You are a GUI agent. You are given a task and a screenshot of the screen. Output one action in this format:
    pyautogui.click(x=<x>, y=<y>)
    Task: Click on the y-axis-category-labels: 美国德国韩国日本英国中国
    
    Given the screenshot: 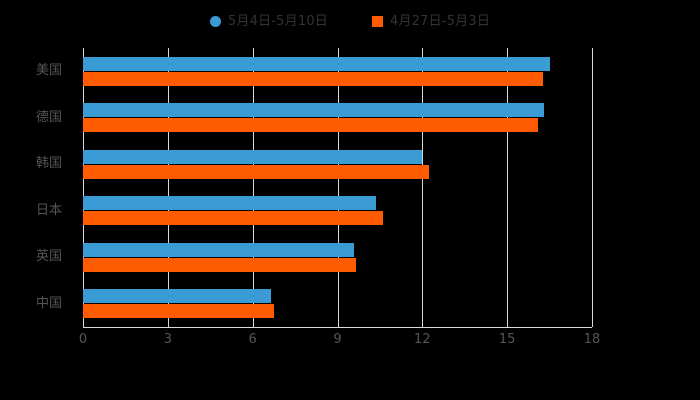 What is the action you would take?
    pyautogui.click(x=36, y=187)
    